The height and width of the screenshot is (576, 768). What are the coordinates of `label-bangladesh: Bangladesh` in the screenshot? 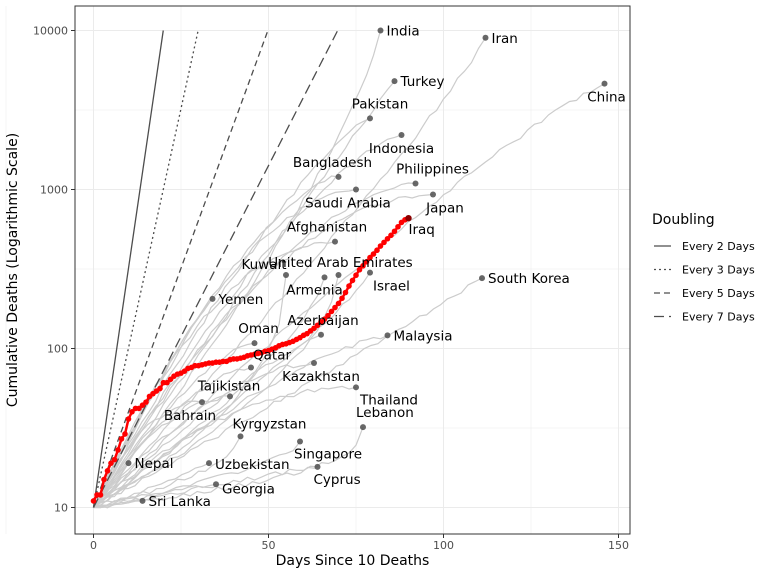 It's located at (332, 163).